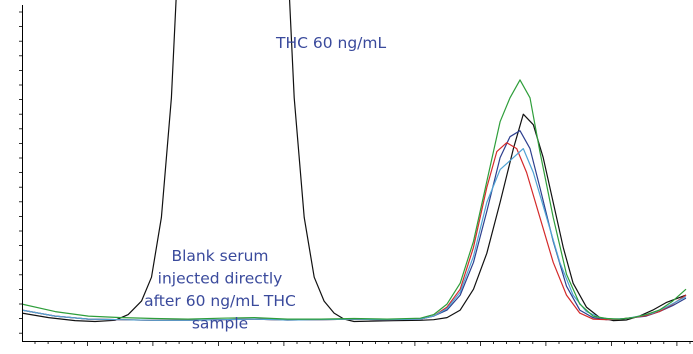 This screenshot has width=693, height=354. I want to click on annotation-blank-line: sample, so click(220, 324).